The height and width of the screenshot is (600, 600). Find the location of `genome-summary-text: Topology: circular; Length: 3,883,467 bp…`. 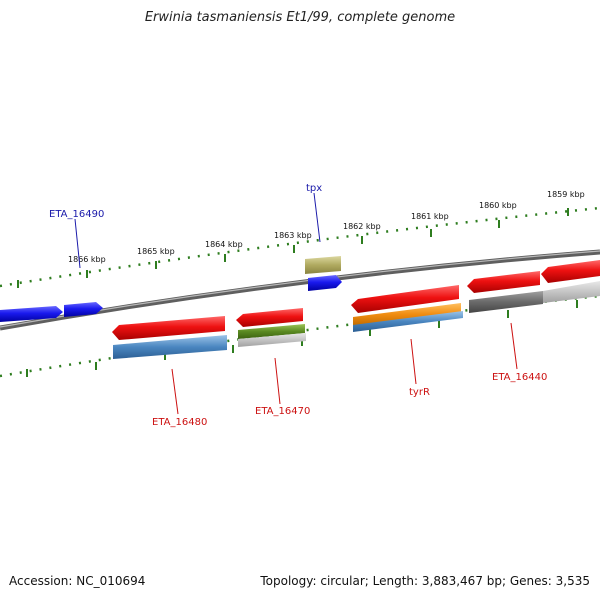

genome-summary-text: Topology: circular; Length: 3,883,467 bp… is located at coordinates (425, 581).